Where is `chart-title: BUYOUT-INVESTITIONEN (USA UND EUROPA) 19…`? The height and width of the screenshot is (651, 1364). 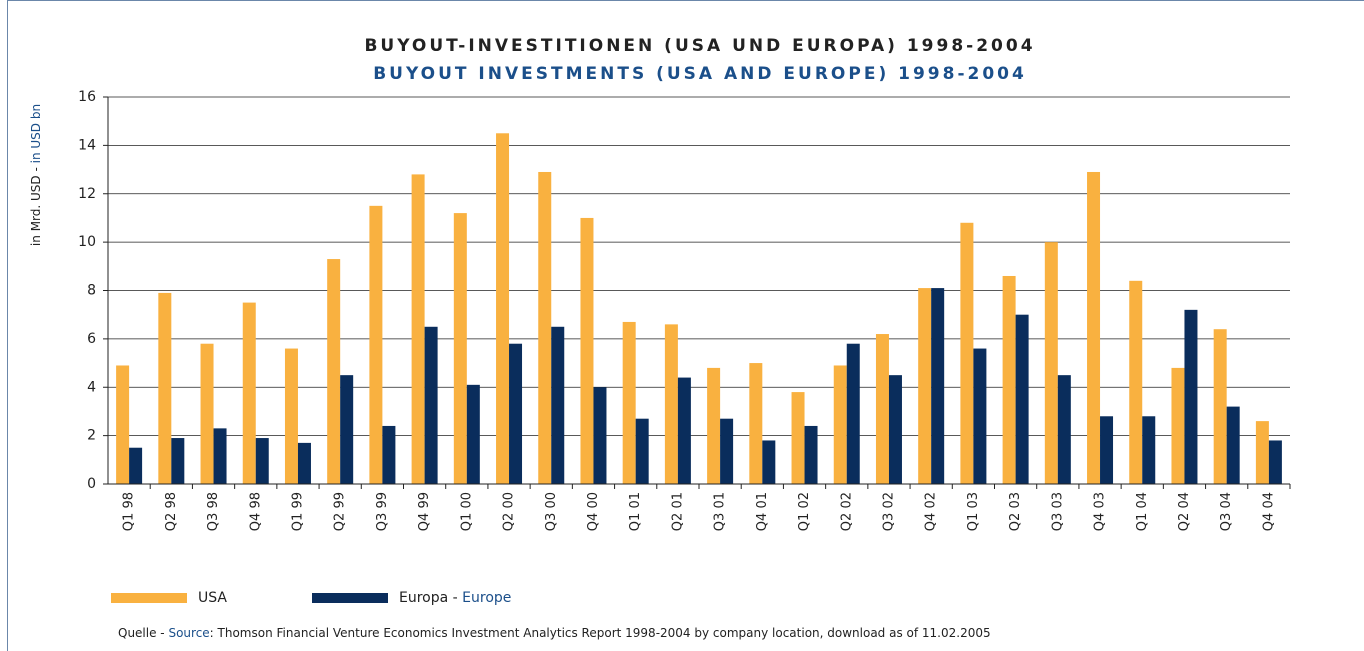 chart-title: BUYOUT-INVESTITIONEN (USA UND EUROPA) 19… is located at coordinates (699, 46).